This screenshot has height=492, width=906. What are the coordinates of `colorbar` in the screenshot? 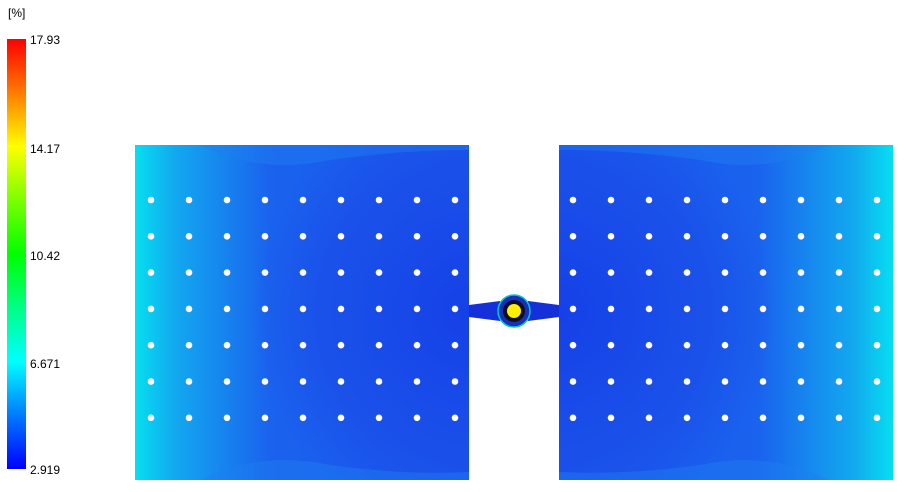 It's located at (16, 254).